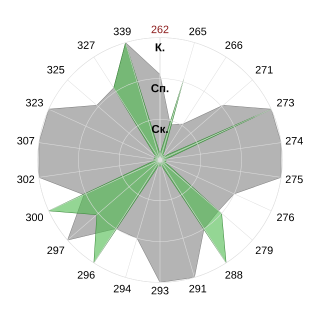 This screenshot has height=320, width=320. I want to click on spoke-label: 339, so click(122, 32).